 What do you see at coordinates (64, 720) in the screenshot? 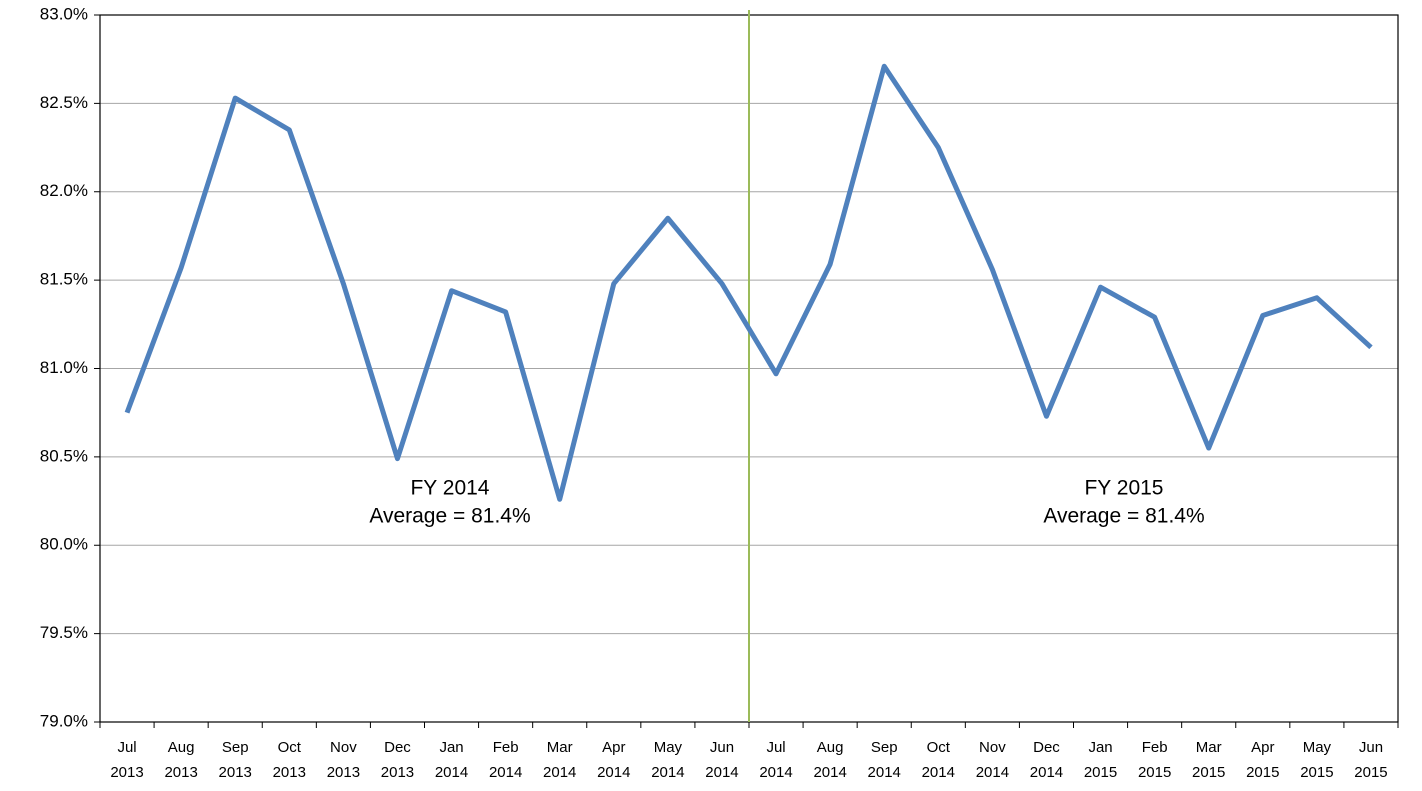
I see `y-tick-label: 79.0%` at bounding box center [64, 720].